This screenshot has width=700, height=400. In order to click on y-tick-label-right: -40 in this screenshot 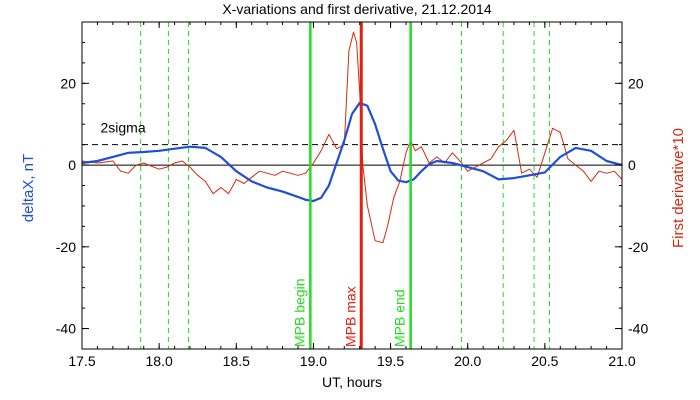, I will do `click(638, 329)`.